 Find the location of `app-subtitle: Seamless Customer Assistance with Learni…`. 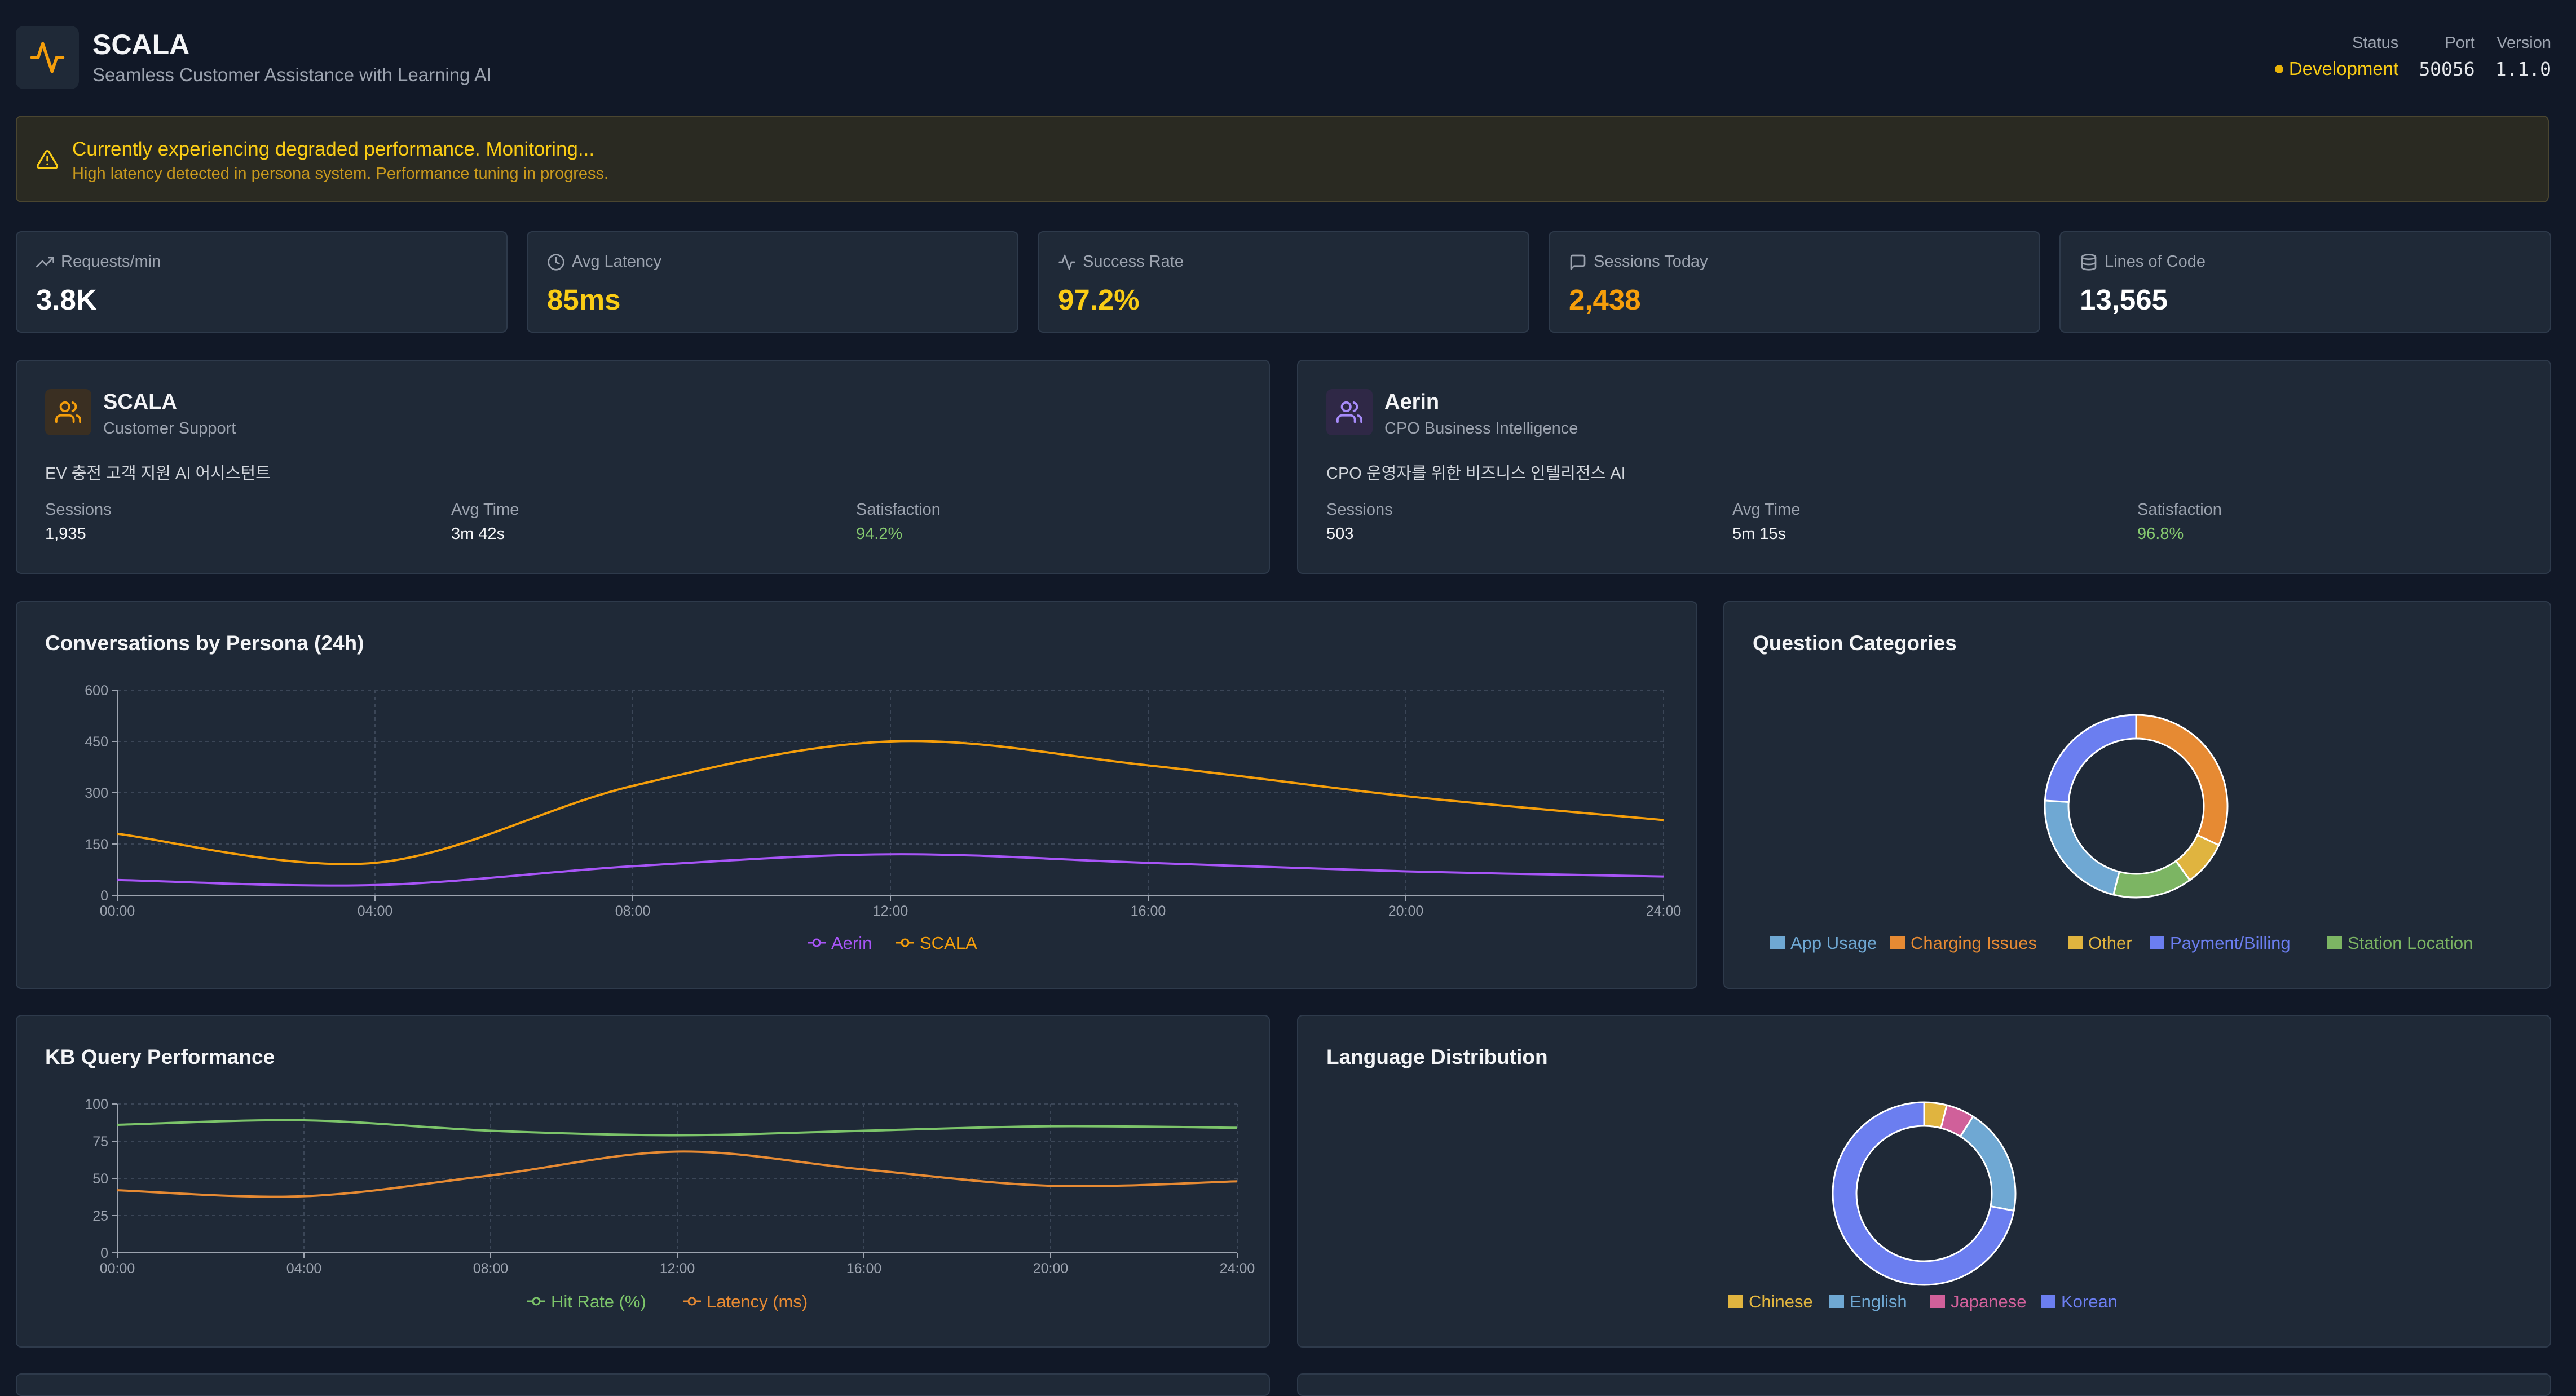

app-subtitle: Seamless Customer Assistance with Learni… is located at coordinates (292, 74).